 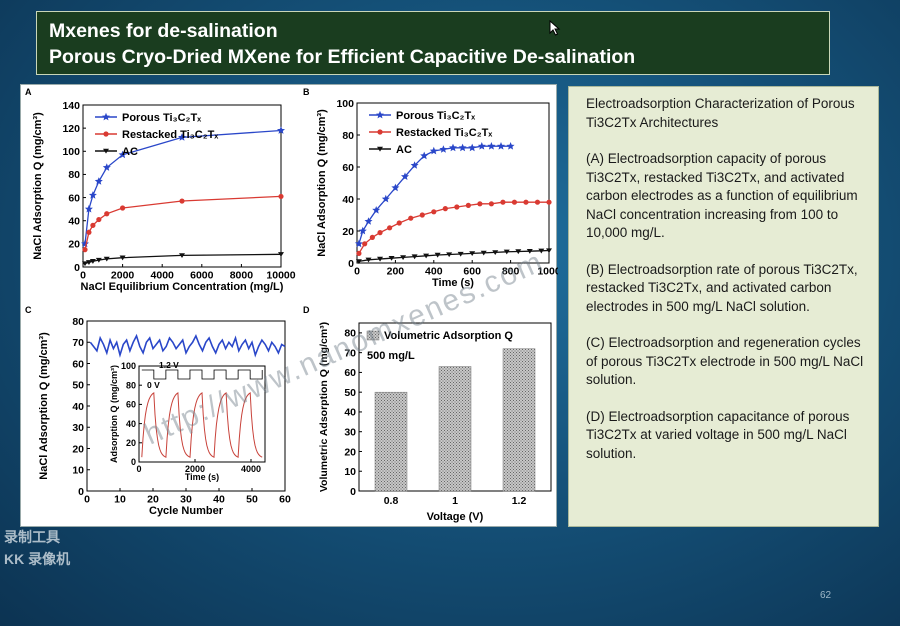 I want to click on chart-b-y-axis-label: NaCl Adsorption Q (mg/cm³), so click(x=322, y=183).